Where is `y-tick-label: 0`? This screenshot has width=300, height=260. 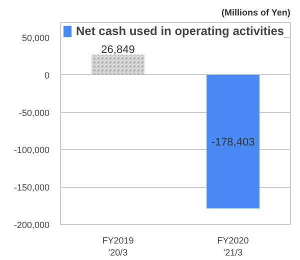
y-tick-label: 0 is located at coordinates (47, 75).